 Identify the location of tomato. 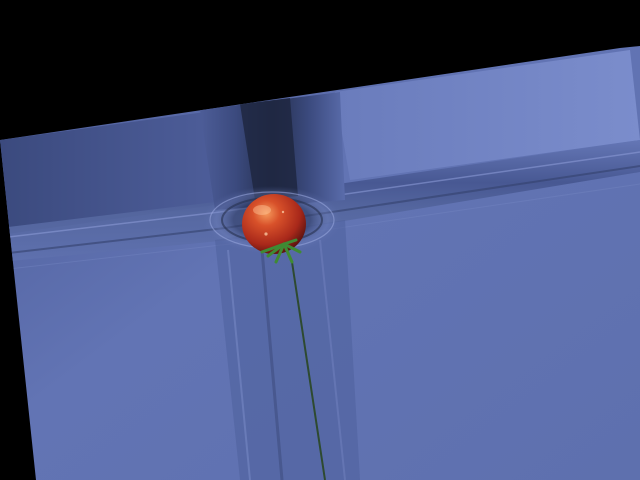
(274, 224).